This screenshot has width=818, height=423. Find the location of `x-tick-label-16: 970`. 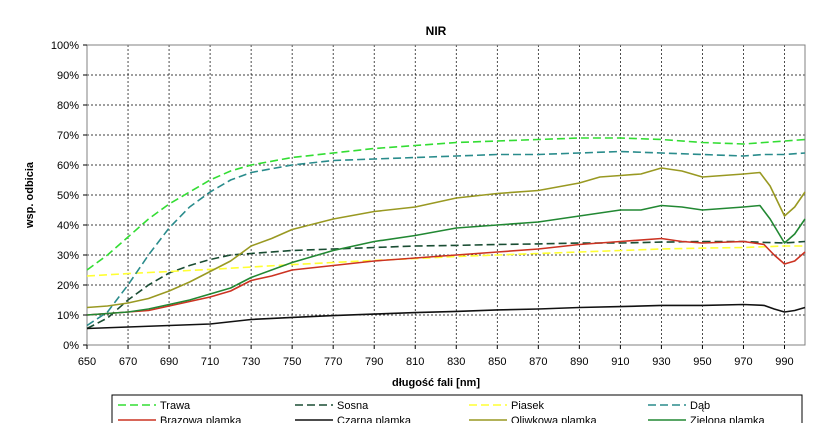

x-tick-label-16: 970 is located at coordinates (743, 362).